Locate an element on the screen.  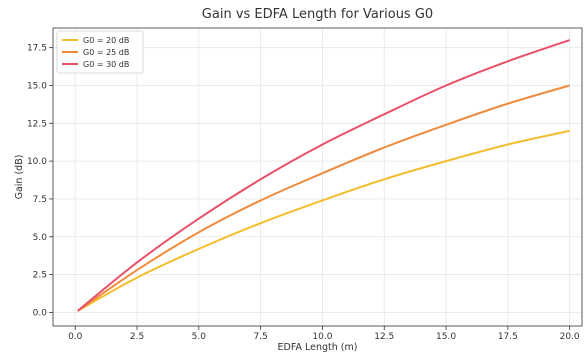
x-tick-label: 15.0 is located at coordinates (446, 337).